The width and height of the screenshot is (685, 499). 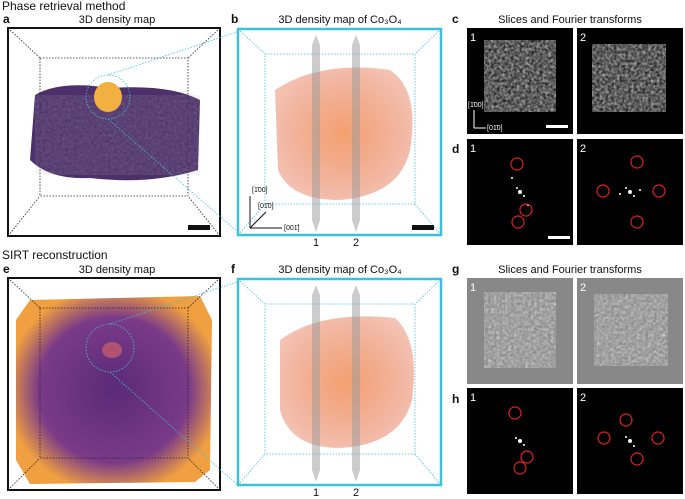 What do you see at coordinates (63, 6) in the screenshot?
I see `section-title: Phase retrieval method` at bounding box center [63, 6].